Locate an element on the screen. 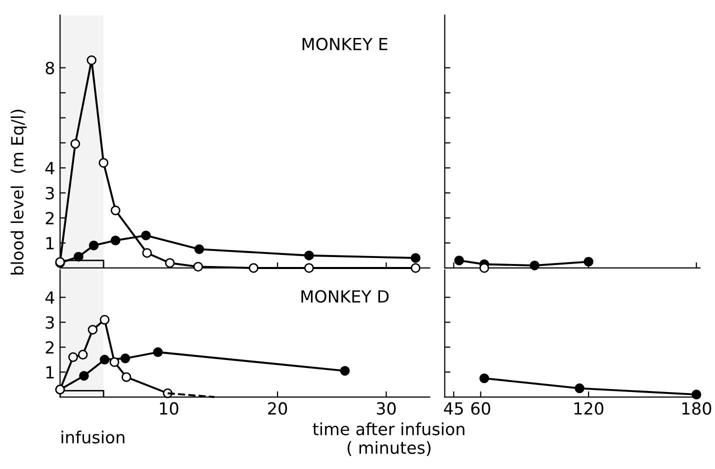 Image resolution: width=715 pixels, height=469 pixels. band-label: infusion is located at coordinates (93, 437).